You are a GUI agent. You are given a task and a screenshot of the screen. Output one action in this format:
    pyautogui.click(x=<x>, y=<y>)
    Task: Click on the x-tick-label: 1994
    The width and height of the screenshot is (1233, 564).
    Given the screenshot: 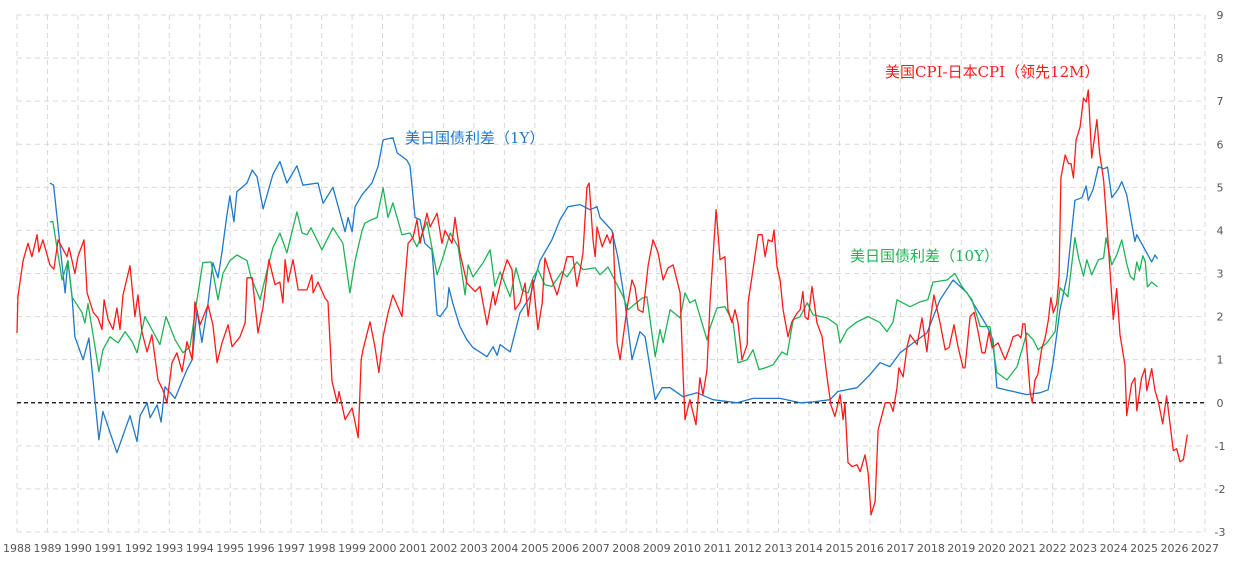 What is the action you would take?
    pyautogui.click(x=200, y=548)
    